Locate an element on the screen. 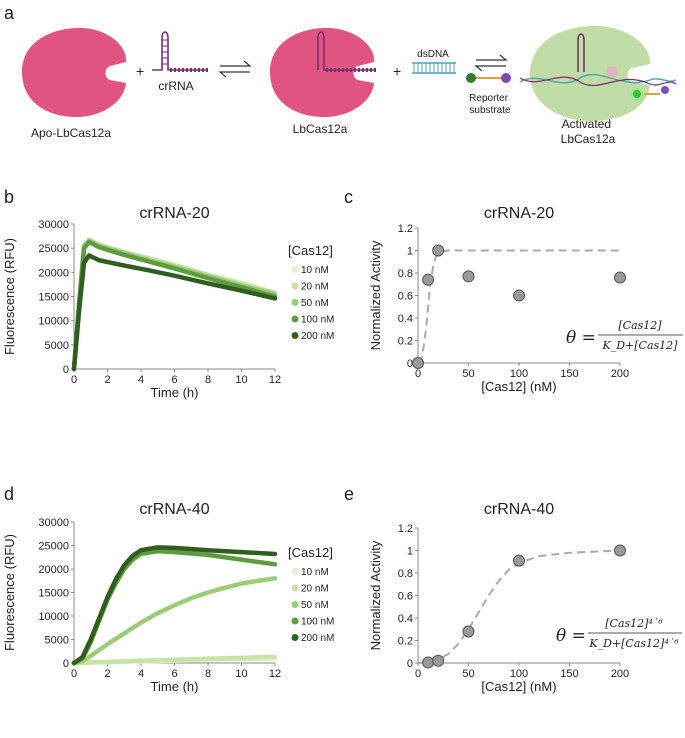  label-activated-lbcas12a: Activated LbCas12a is located at coordinates (588, 131).